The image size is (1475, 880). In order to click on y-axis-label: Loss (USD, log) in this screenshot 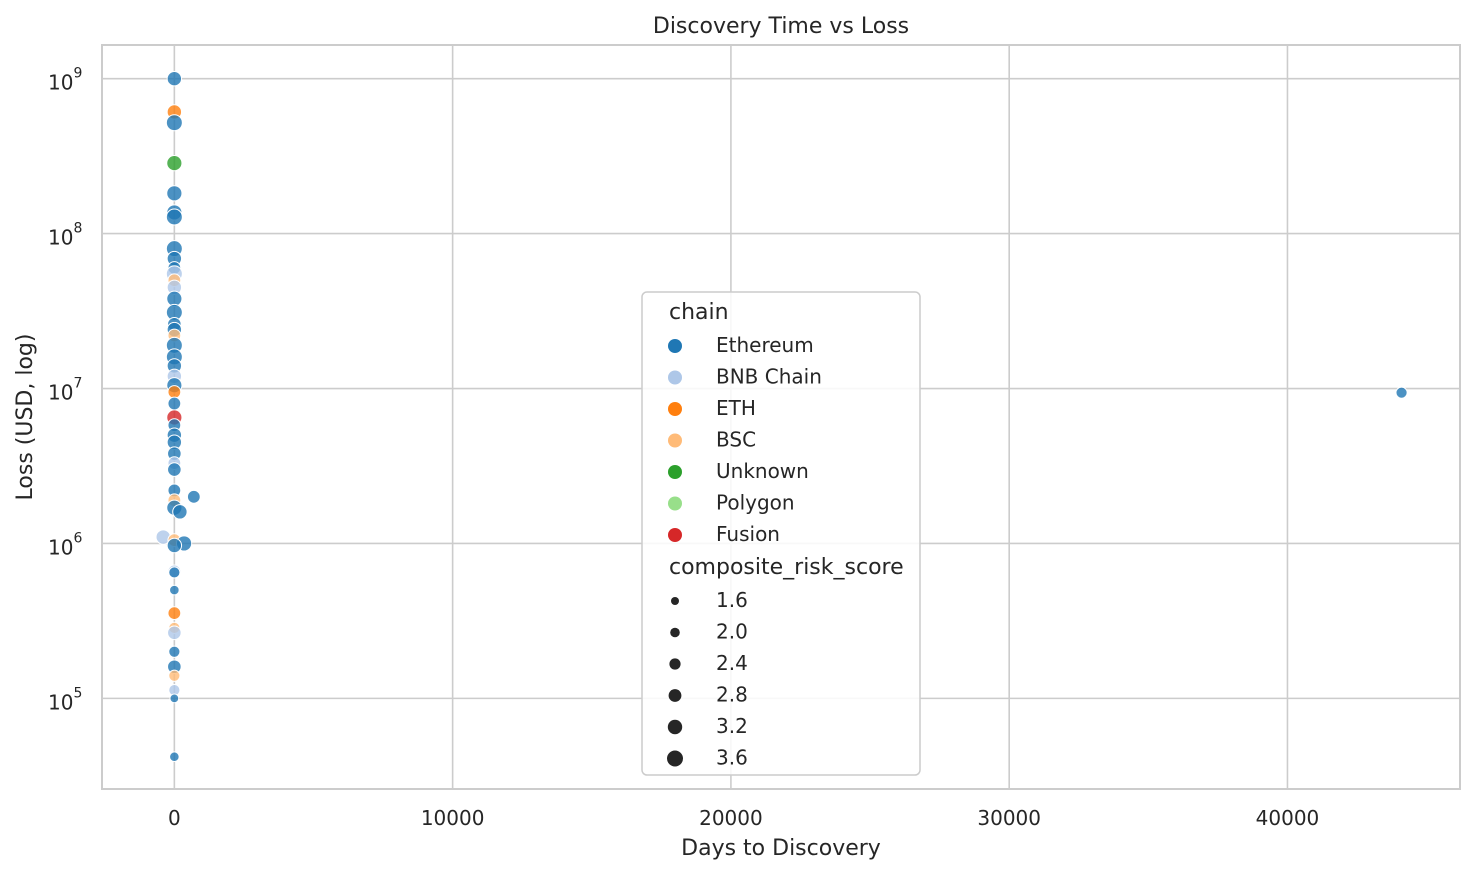, I will do `click(25, 417)`.